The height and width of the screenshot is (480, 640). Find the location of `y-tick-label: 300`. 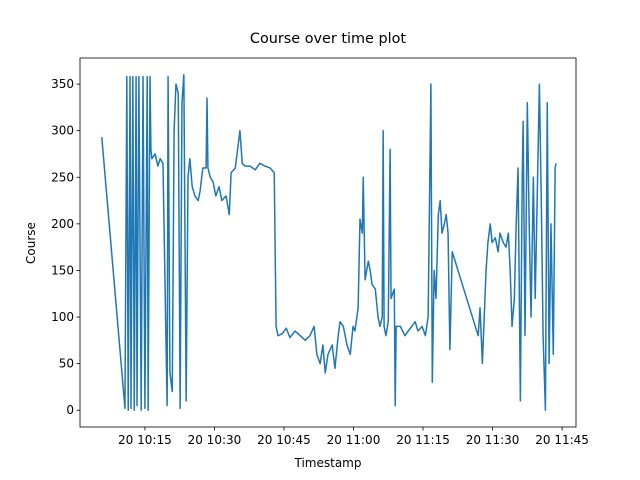

y-tick-label: 300 is located at coordinates (62, 131).